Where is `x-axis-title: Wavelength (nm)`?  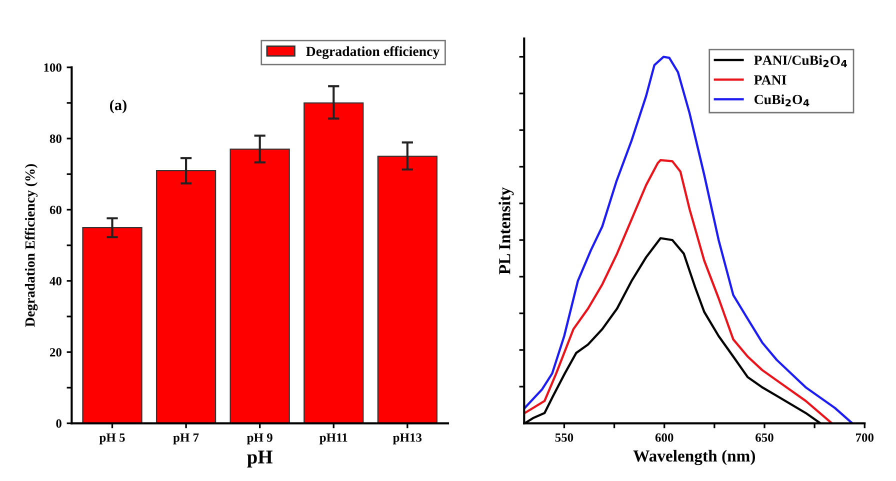
x-axis-title: Wavelength (nm) is located at coordinates (694, 458).